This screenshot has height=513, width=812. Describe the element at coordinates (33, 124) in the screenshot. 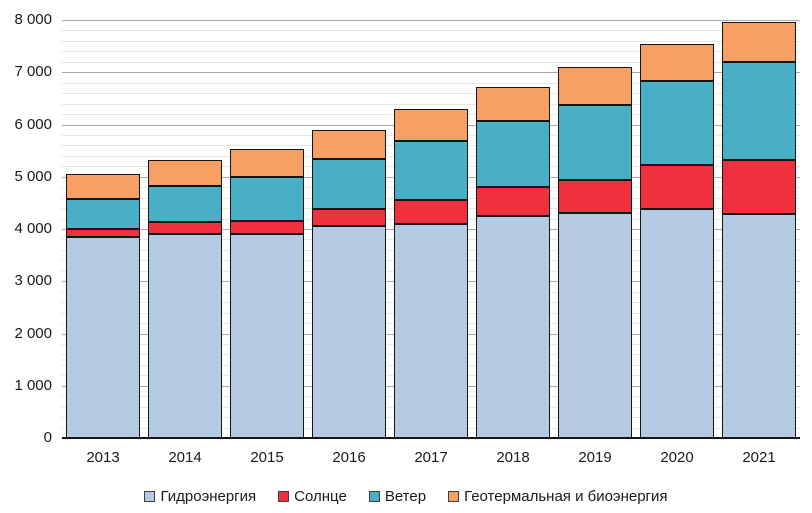

I see `y-tick-label: 6 000` at that location.